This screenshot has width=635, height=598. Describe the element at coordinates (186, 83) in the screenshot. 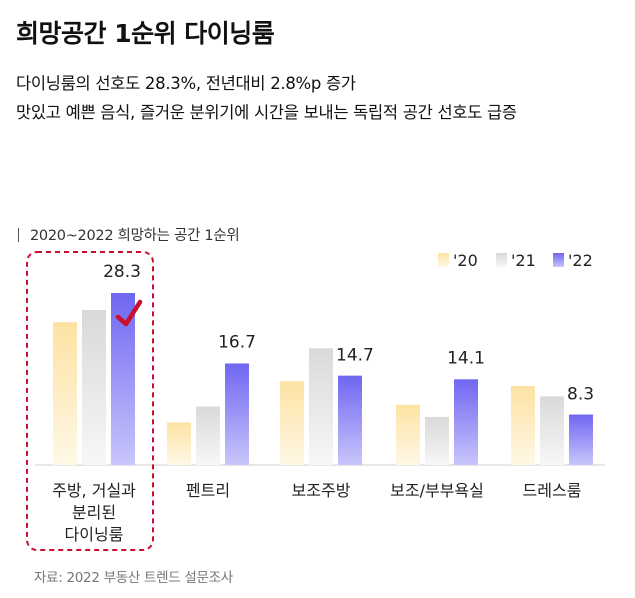

I see `subtitle-line-1: 다이닝룸의 선호도 28.3%, 전년대비 2.8%p 증가` at that location.